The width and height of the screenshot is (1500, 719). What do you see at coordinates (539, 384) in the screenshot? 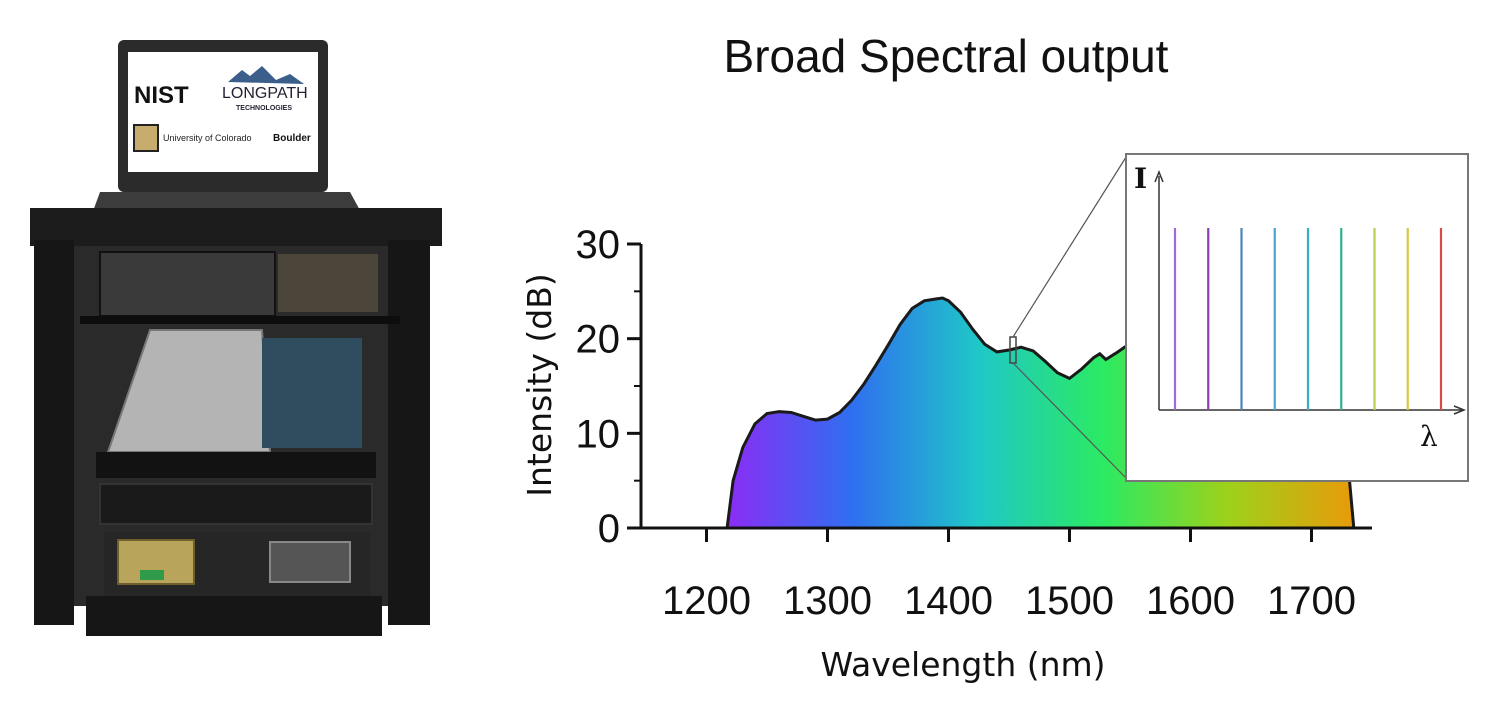
I see `y-axis-label: Intensity (dB)` at bounding box center [539, 384].